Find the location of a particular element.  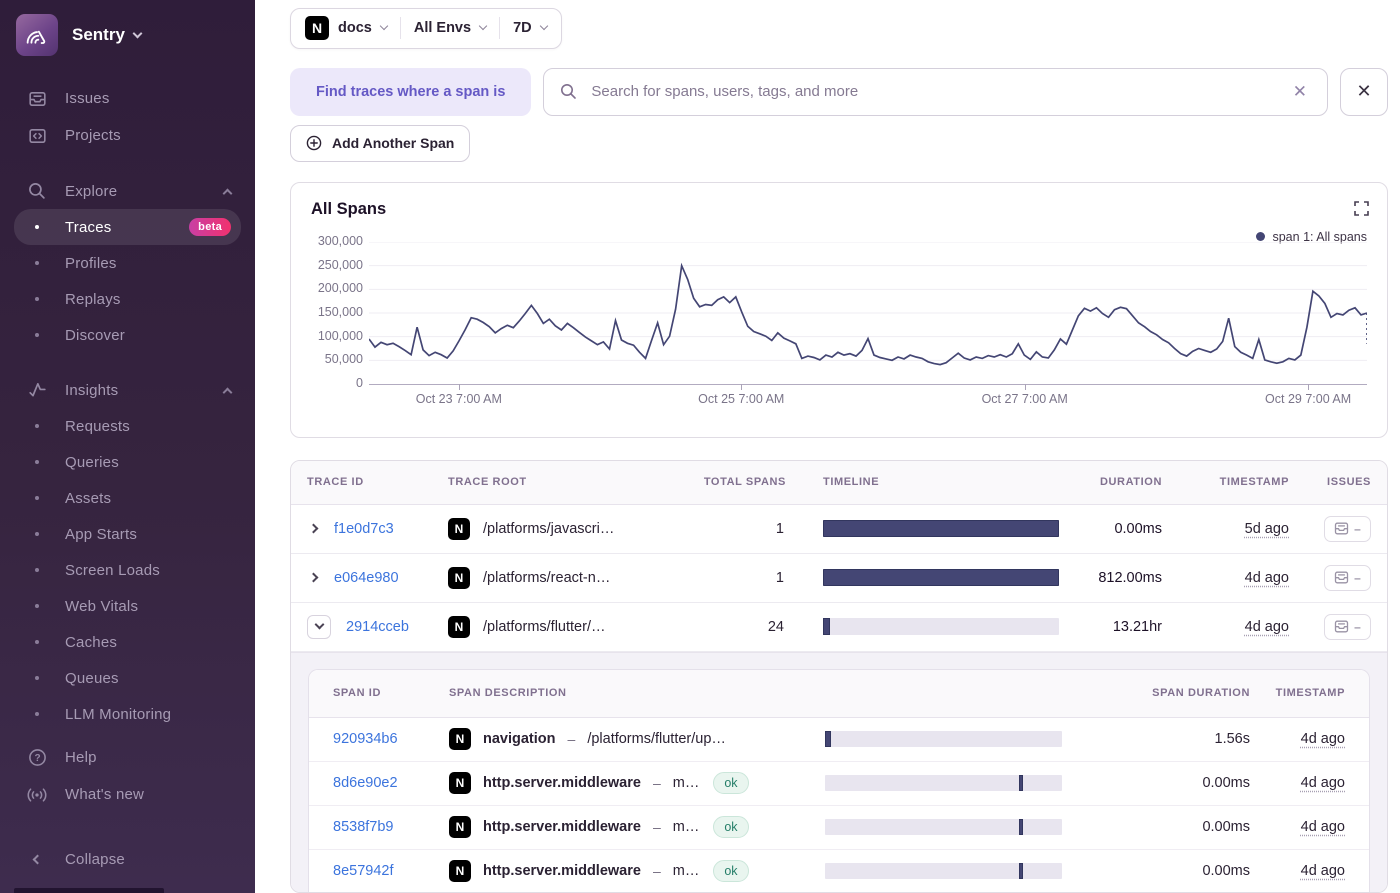

sidebar-item-label: Profiles is located at coordinates (91, 263).